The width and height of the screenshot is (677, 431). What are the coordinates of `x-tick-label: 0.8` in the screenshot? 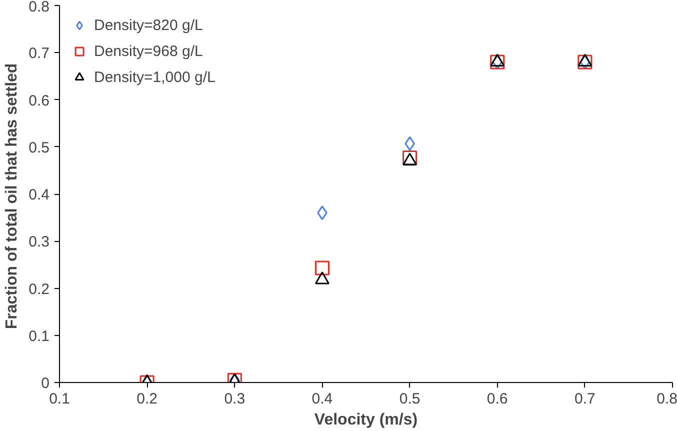 It's located at (666, 399).